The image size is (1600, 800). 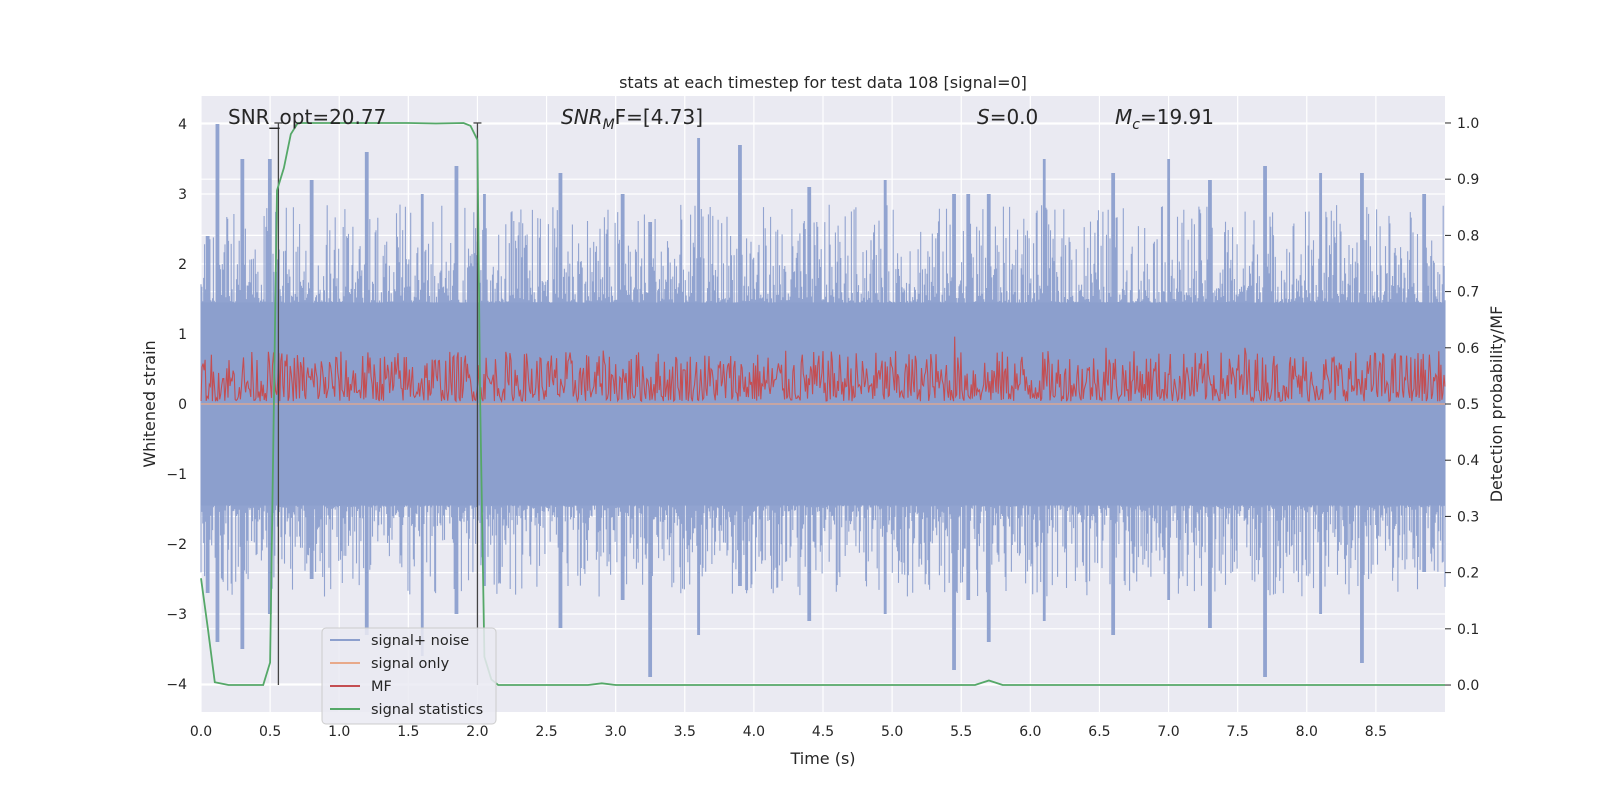 I want to click on x-tick-label: 1.0, so click(x=339, y=732).